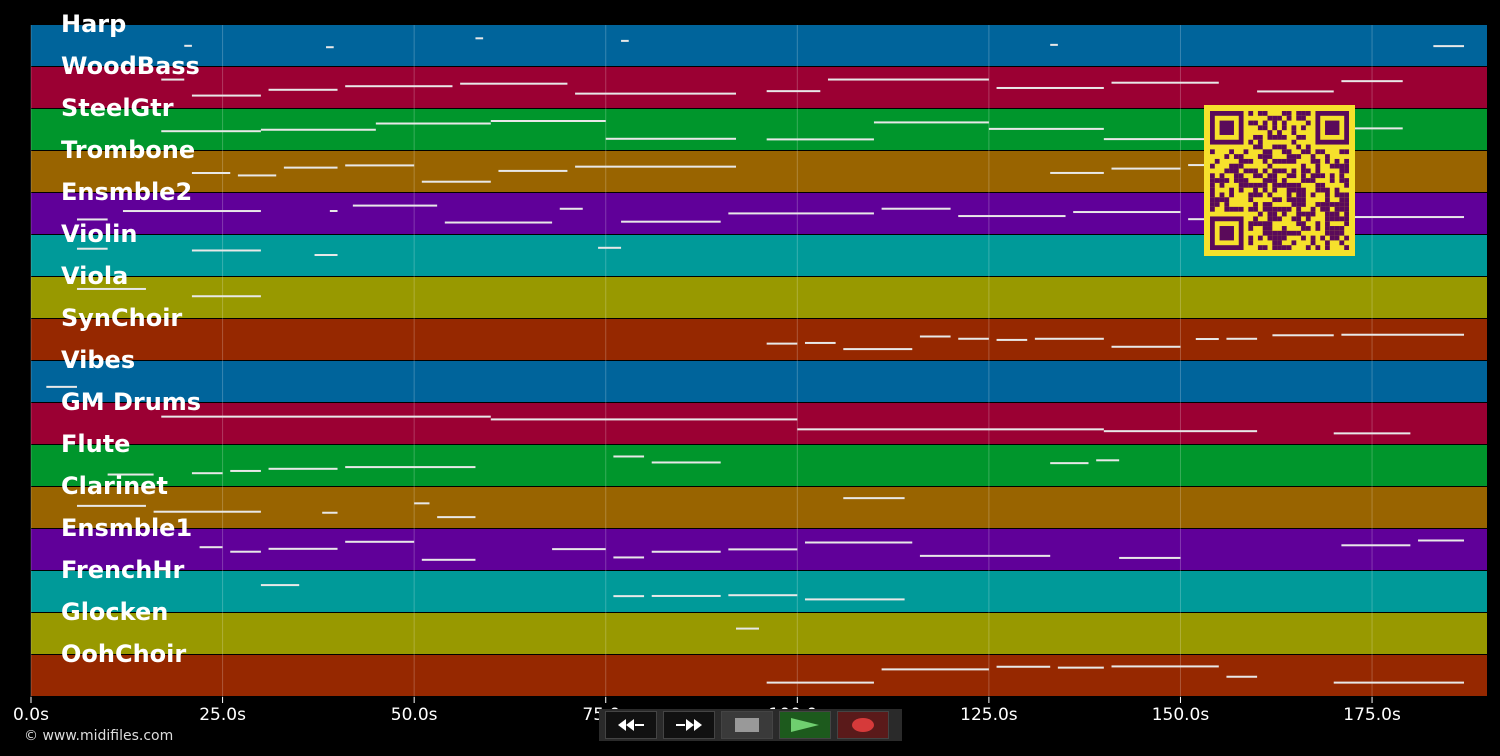  Describe the element at coordinates (863, 725) in the screenshot. I see `record-button` at that location.